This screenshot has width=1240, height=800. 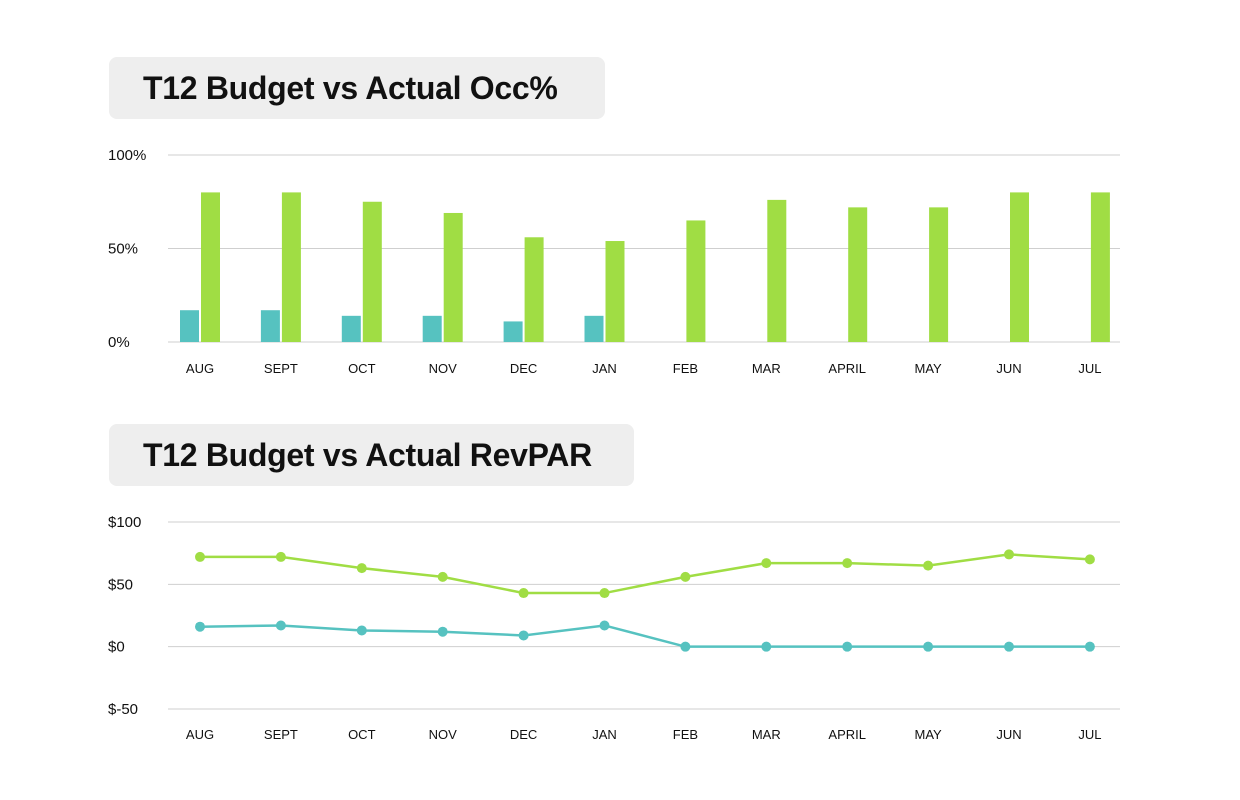 What do you see at coordinates (127, 155) in the screenshot?
I see `y-tick-label: 100%` at bounding box center [127, 155].